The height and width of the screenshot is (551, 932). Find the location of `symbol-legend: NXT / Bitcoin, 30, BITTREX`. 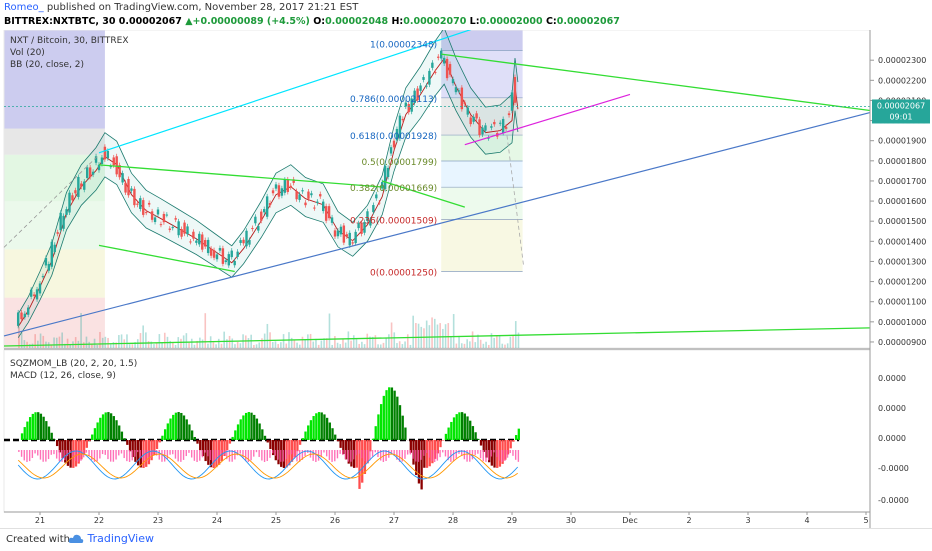

symbol-legend: NXT / Bitcoin, 30, BITTREX is located at coordinates (69, 41).